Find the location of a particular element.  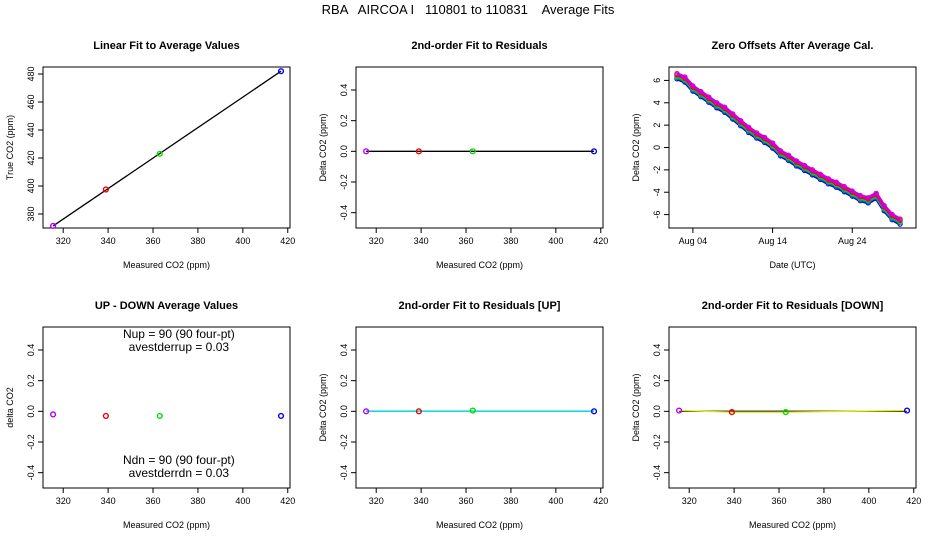

panel5-x-tick-label: 320 is located at coordinates (376, 501).